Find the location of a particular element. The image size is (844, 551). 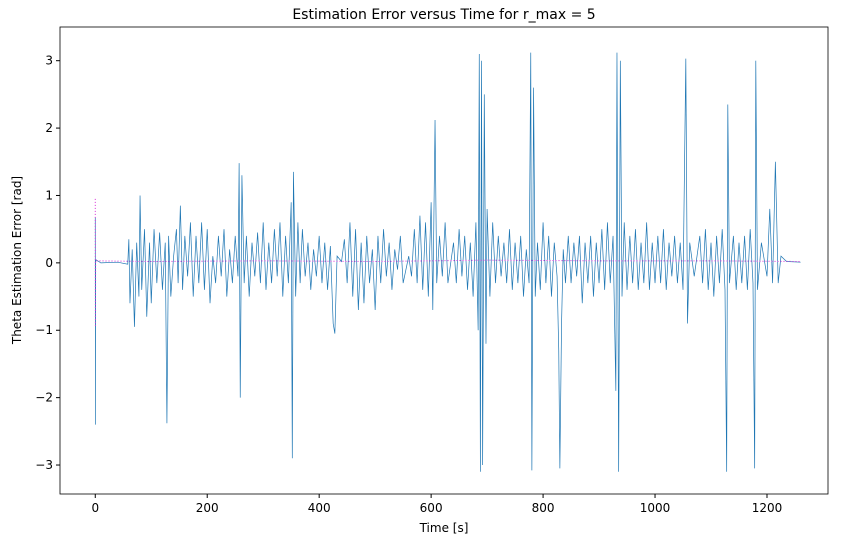

y-tick-label: −3 is located at coordinates (44, 465).